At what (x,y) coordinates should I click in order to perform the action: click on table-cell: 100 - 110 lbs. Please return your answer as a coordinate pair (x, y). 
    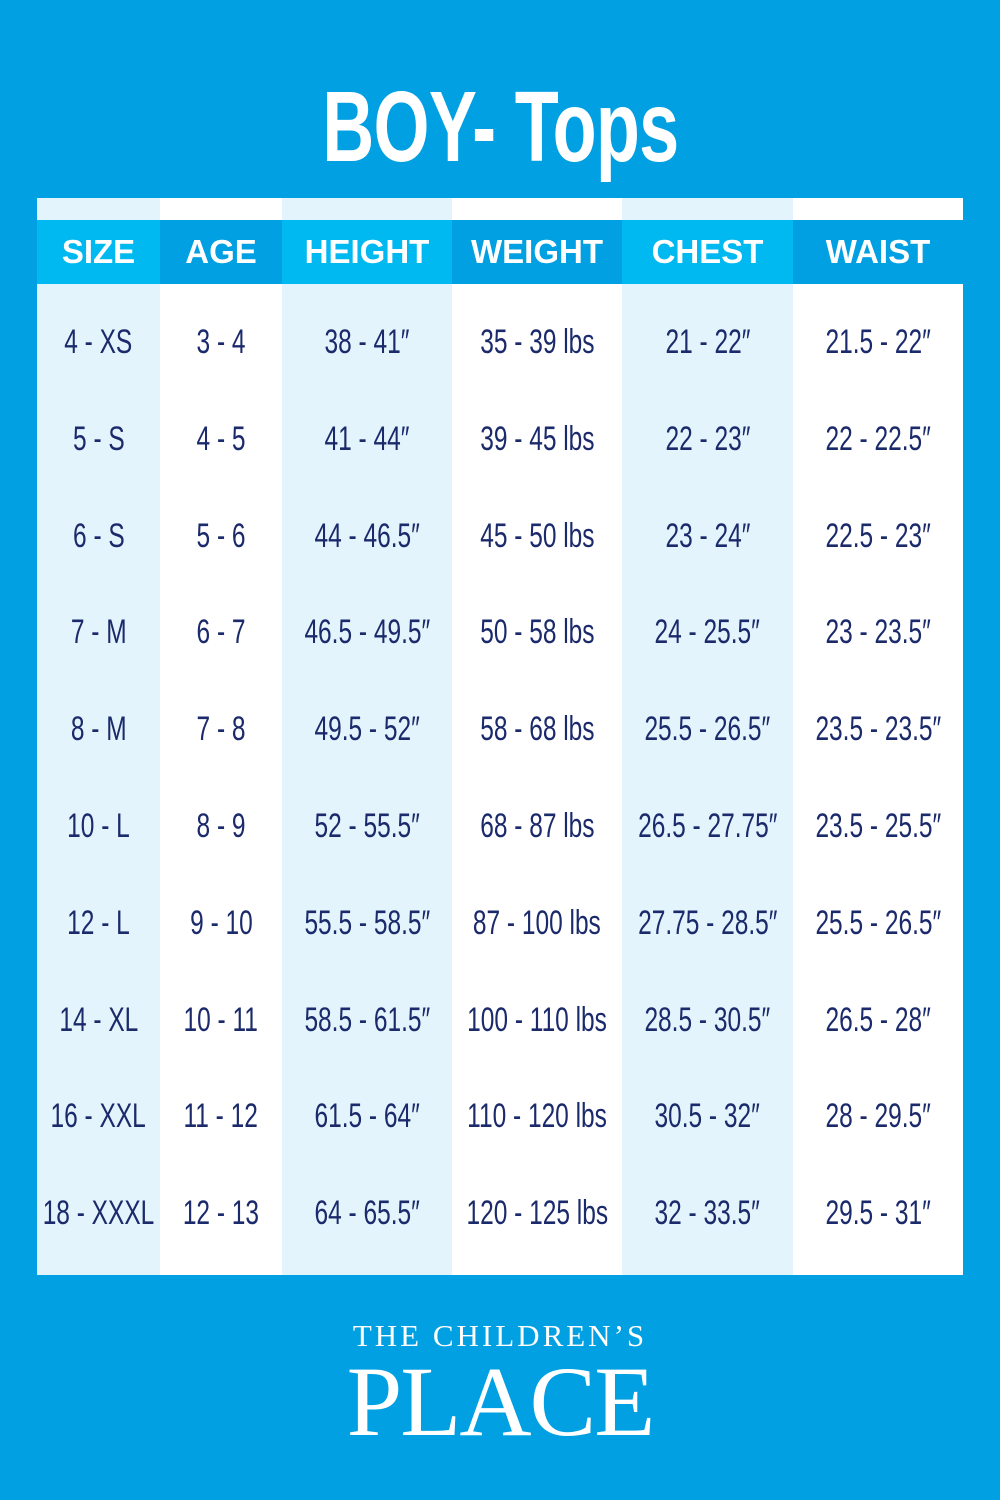
    Looking at the image, I should click on (537, 1020).